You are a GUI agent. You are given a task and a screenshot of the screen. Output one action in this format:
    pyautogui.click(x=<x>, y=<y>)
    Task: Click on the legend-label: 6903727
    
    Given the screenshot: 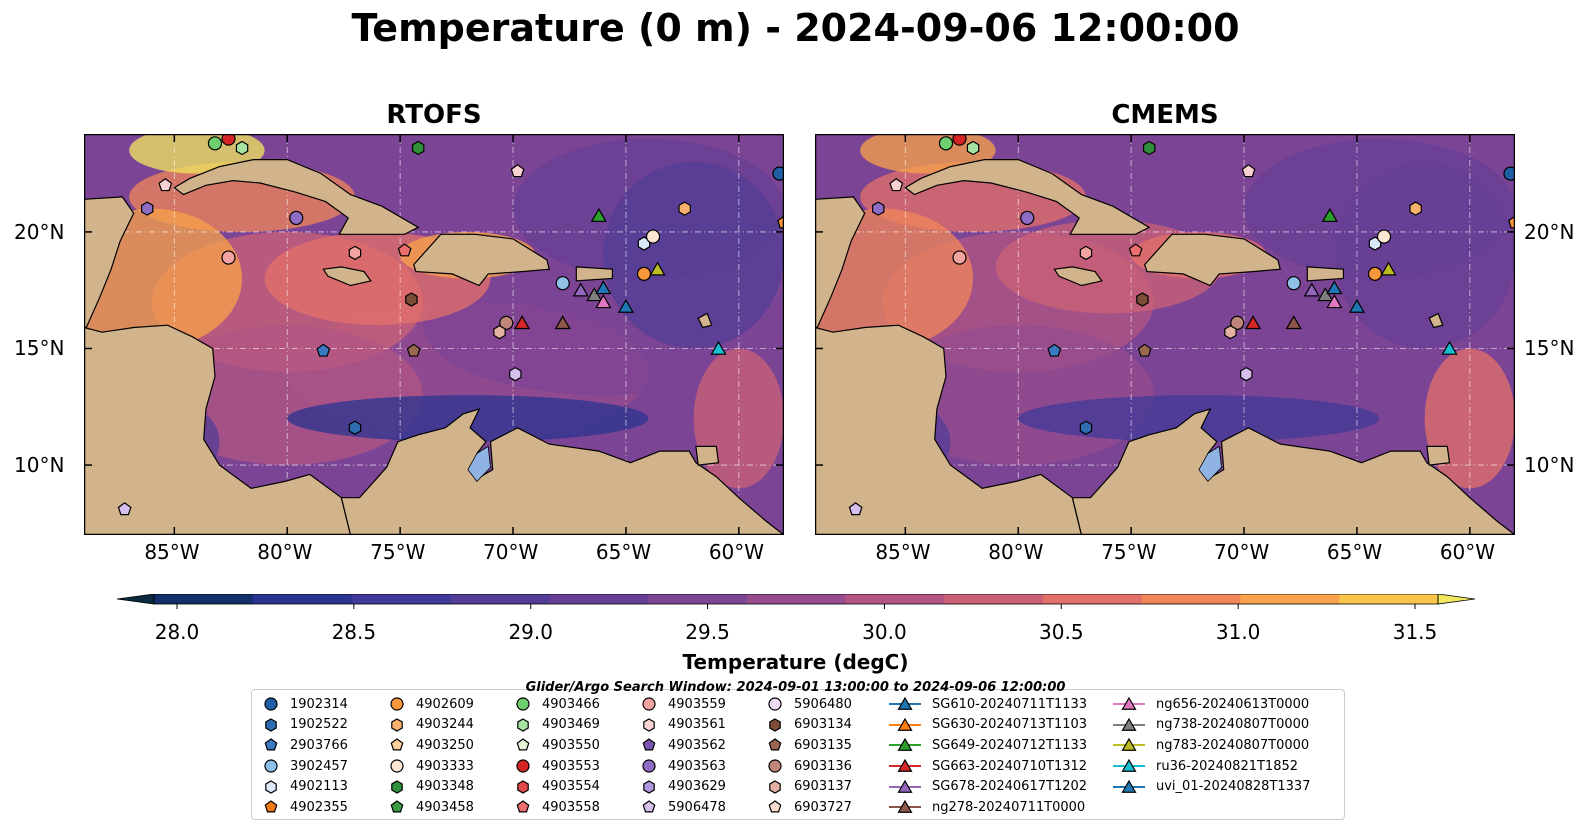 What is the action you would take?
    pyautogui.click(x=823, y=807)
    